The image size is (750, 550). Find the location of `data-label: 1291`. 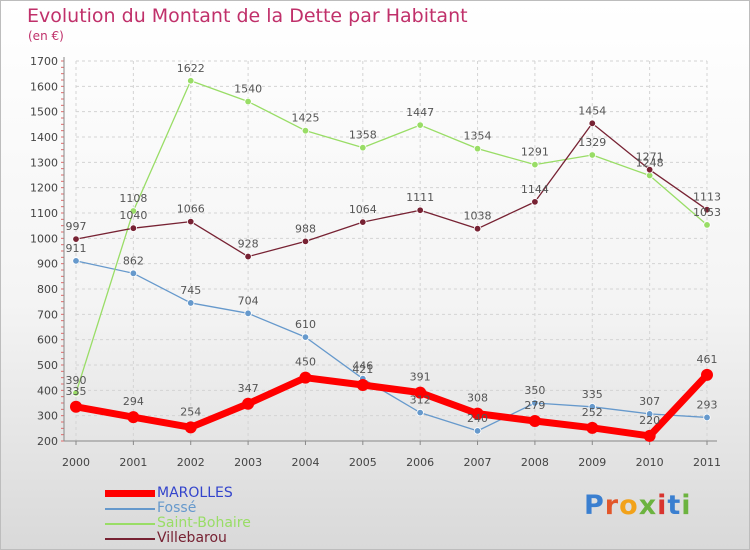

data-label: 1291 is located at coordinates (535, 152).